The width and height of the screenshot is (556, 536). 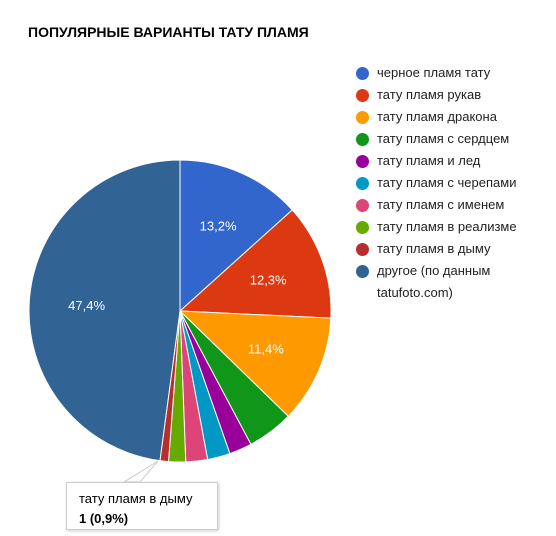 What do you see at coordinates (437, 116) in the screenshot?
I see `legend-label: тату пламя дракона` at bounding box center [437, 116].